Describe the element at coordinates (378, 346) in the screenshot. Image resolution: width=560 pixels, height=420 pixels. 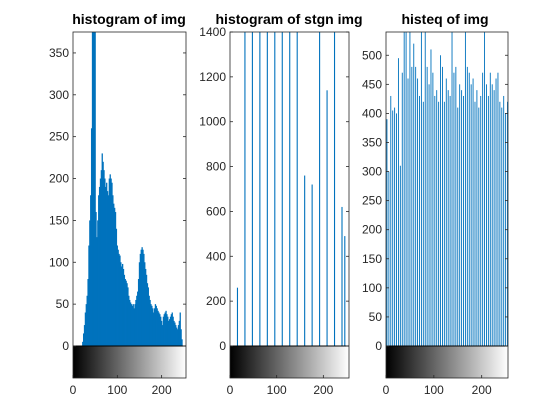
I see `y-tick-label: 0` at that location.